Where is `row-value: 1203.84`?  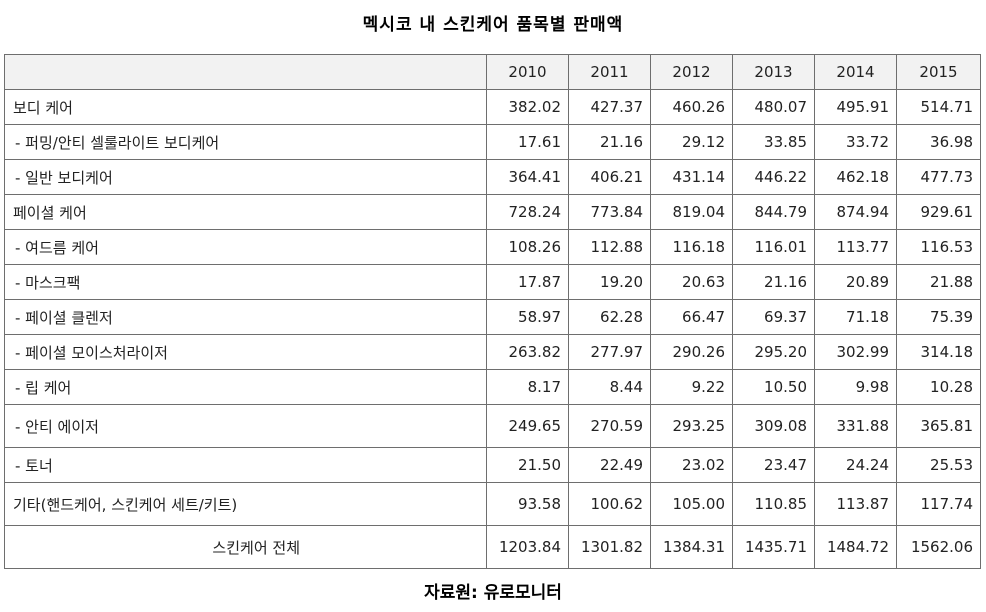
row-value: 1203.84 is located at coordinates (527, 547).